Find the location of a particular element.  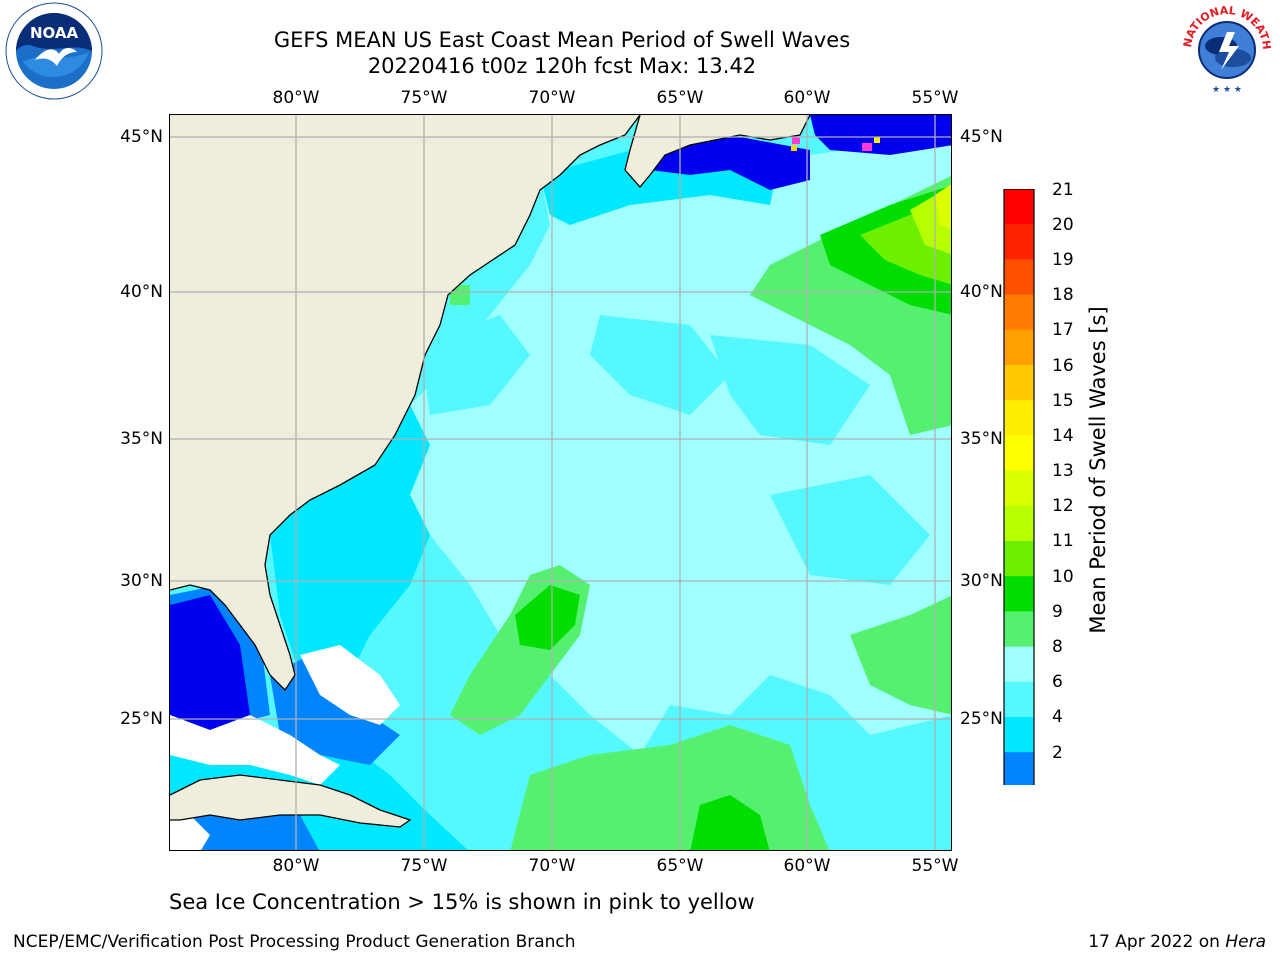

lon-tick-top: 75°W is located at coordinates (424, 98).